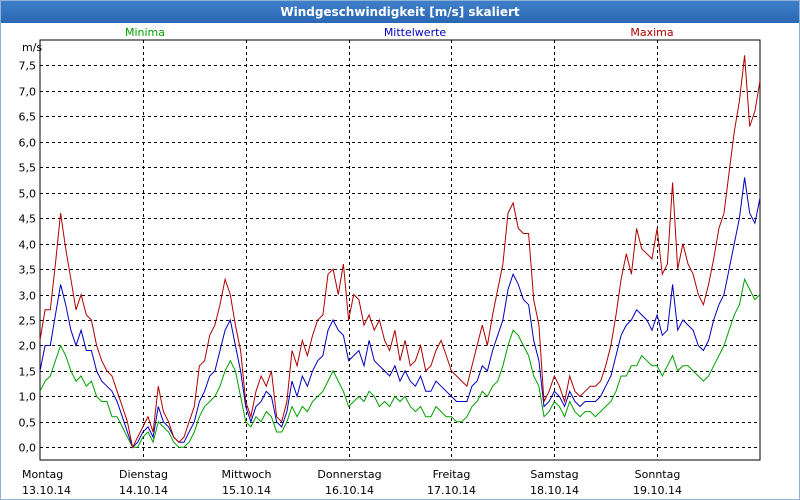  Describe the element at coordinates (28, 117) in the screenshot. I see `y-tick-label: 6,5` at that location.